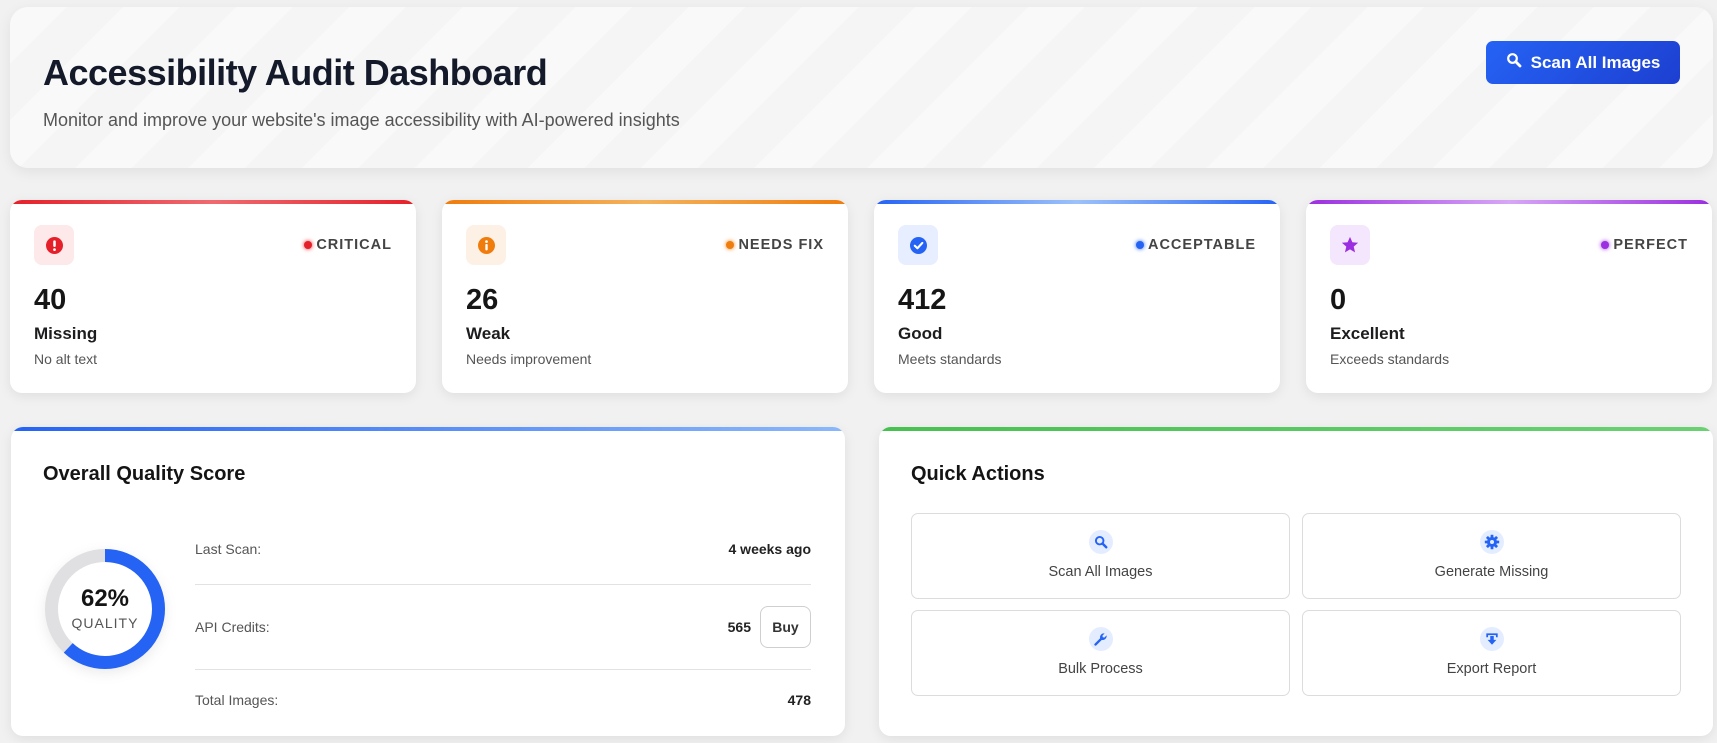  What do you see at coordinates (66, 333) in the screenshot?
I see `stat-label: Missing` at bounding box center [66, 333].